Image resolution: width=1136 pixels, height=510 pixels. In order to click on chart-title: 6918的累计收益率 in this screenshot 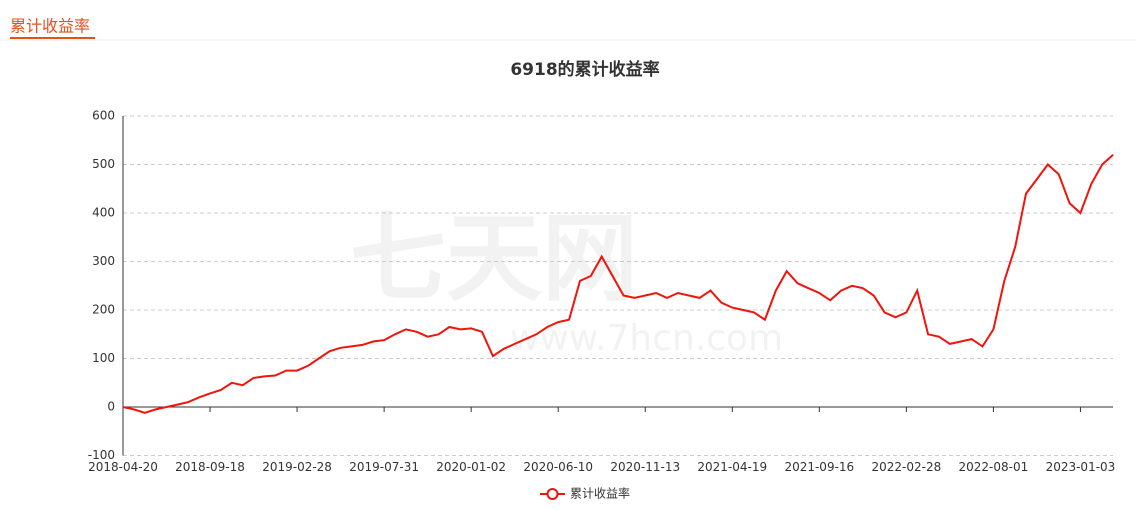, I will do `click(584, 69)`.